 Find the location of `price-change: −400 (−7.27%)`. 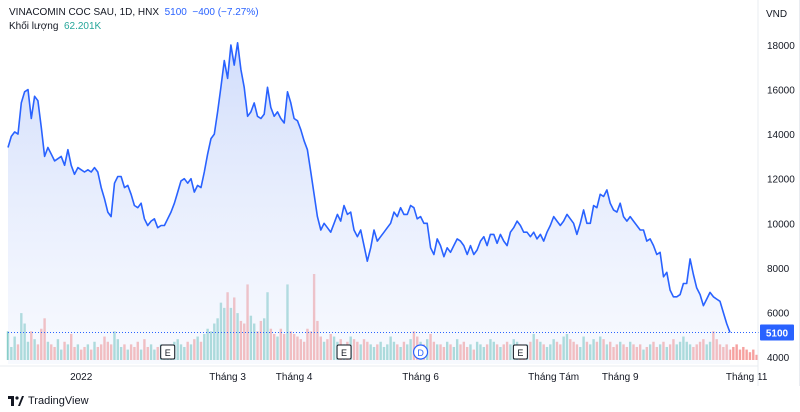

price-change: −400 (−7.27%) is located at coordinates (225, 12).